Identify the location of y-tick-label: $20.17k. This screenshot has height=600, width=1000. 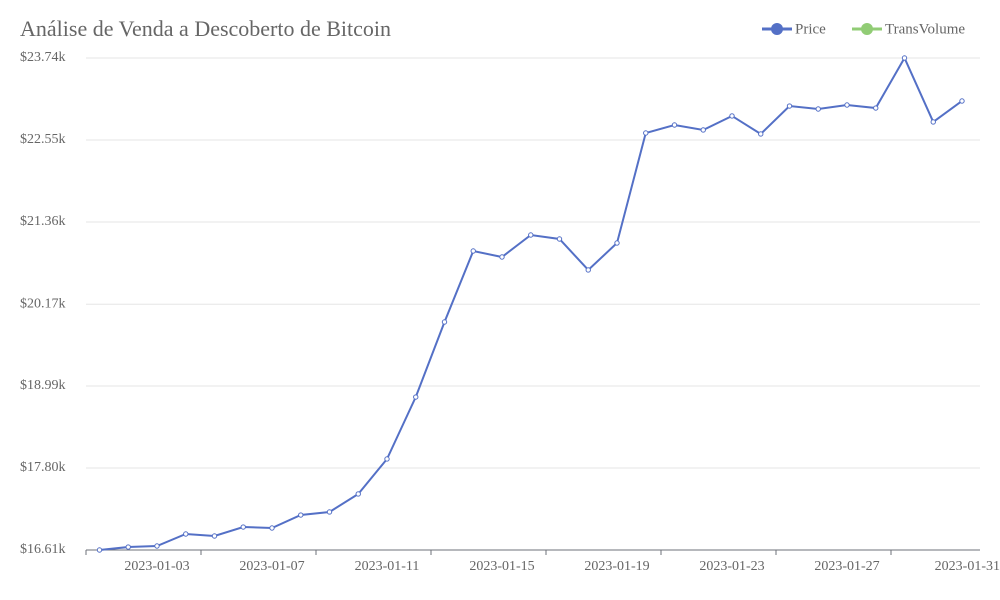
(43, 303).